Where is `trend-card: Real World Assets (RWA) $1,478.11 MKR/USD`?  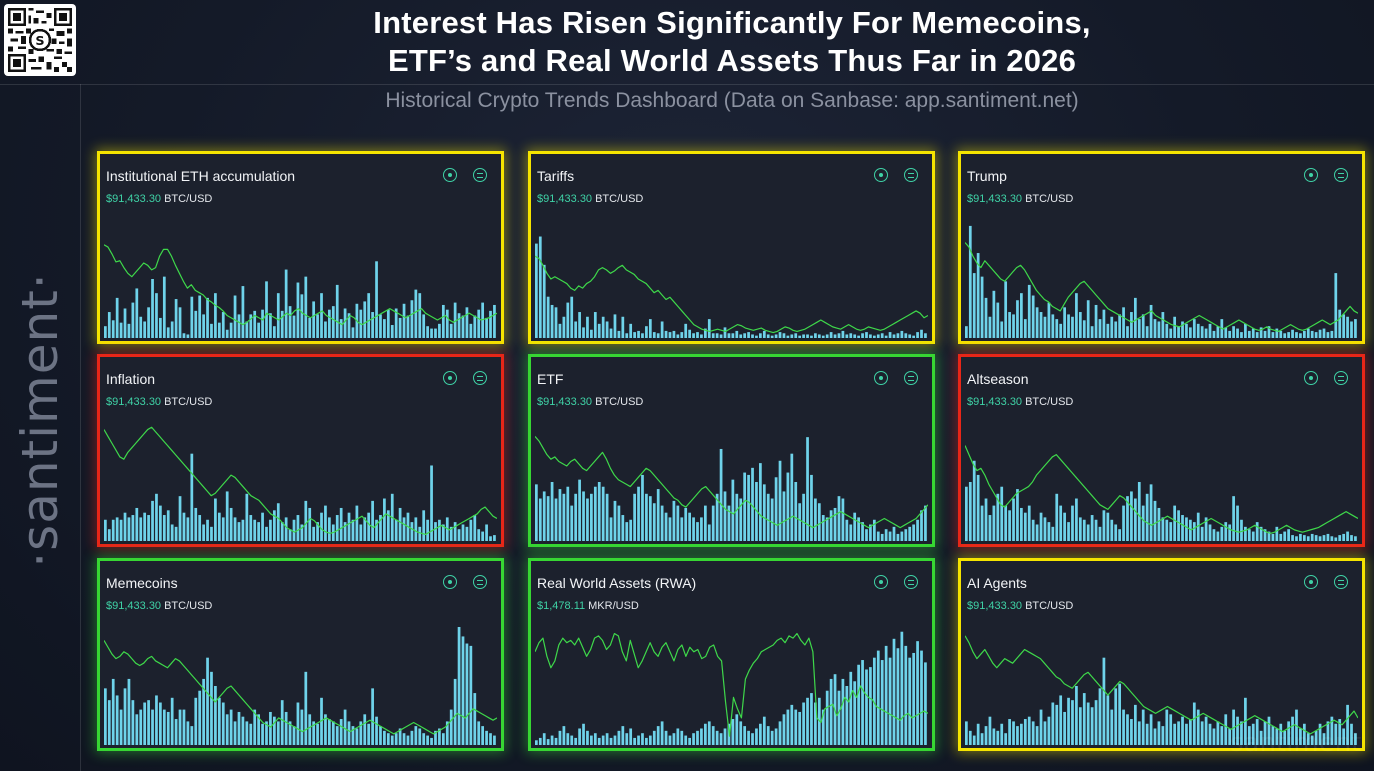 trend-card: Real World Assets (RWA) $1,478.11 MKR/USD is located at coordinates (731, 654).